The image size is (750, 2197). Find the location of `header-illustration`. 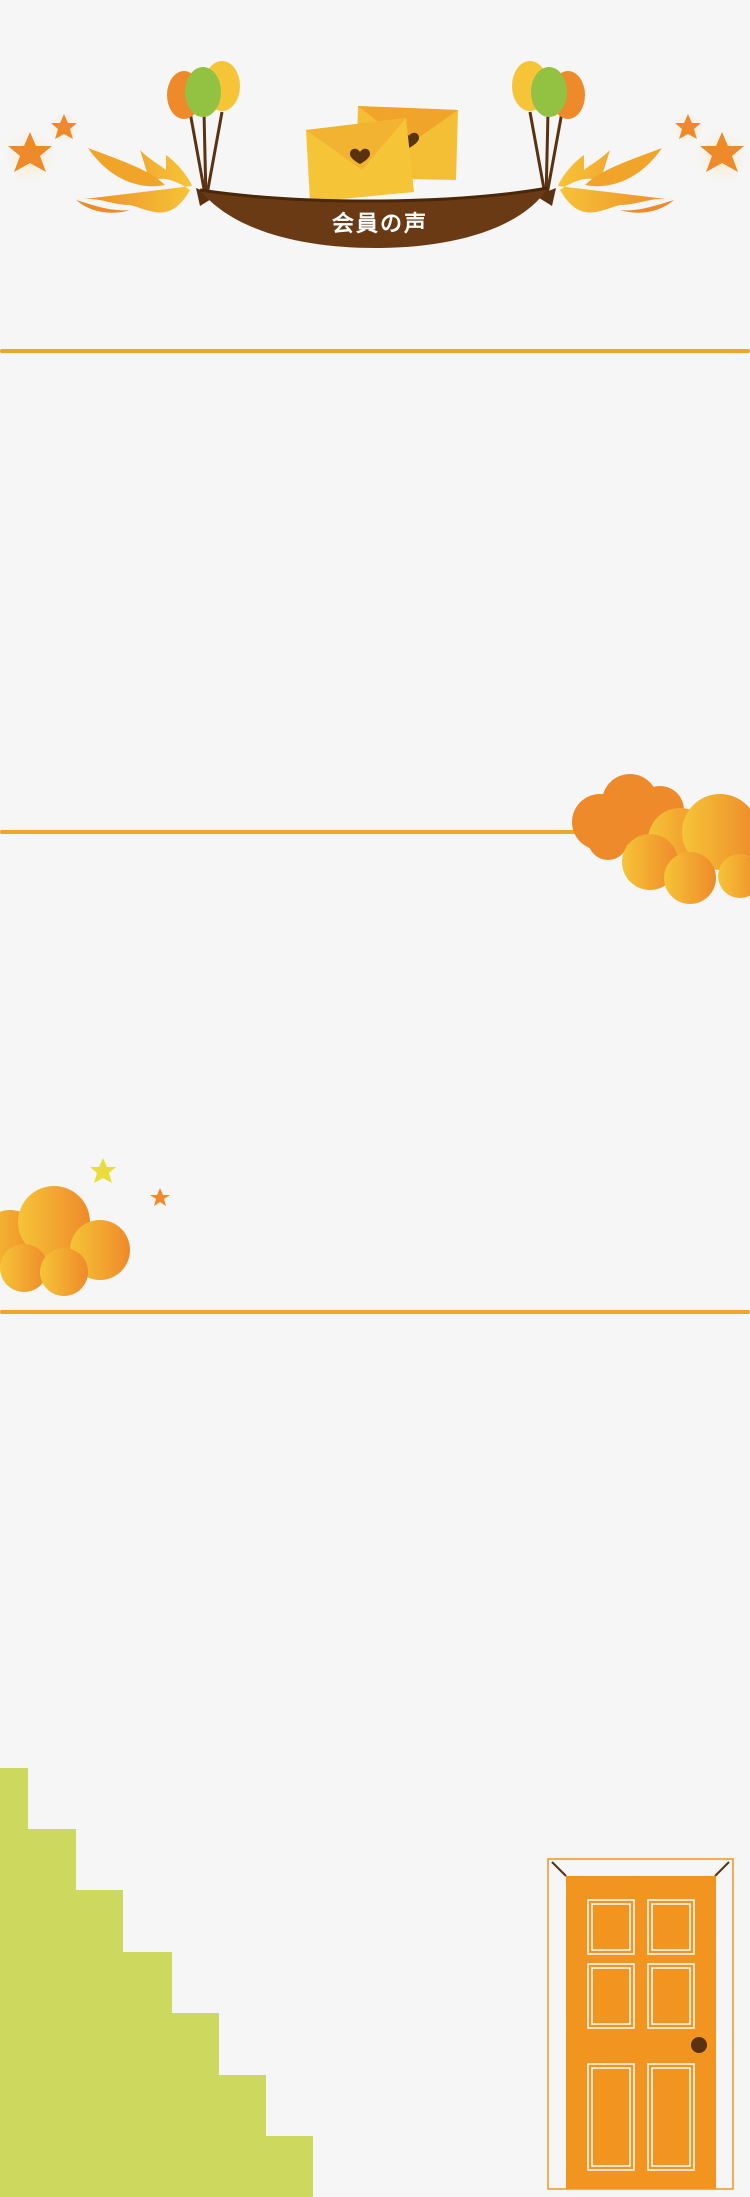

header-illustration is located at coordinates (375, 154).